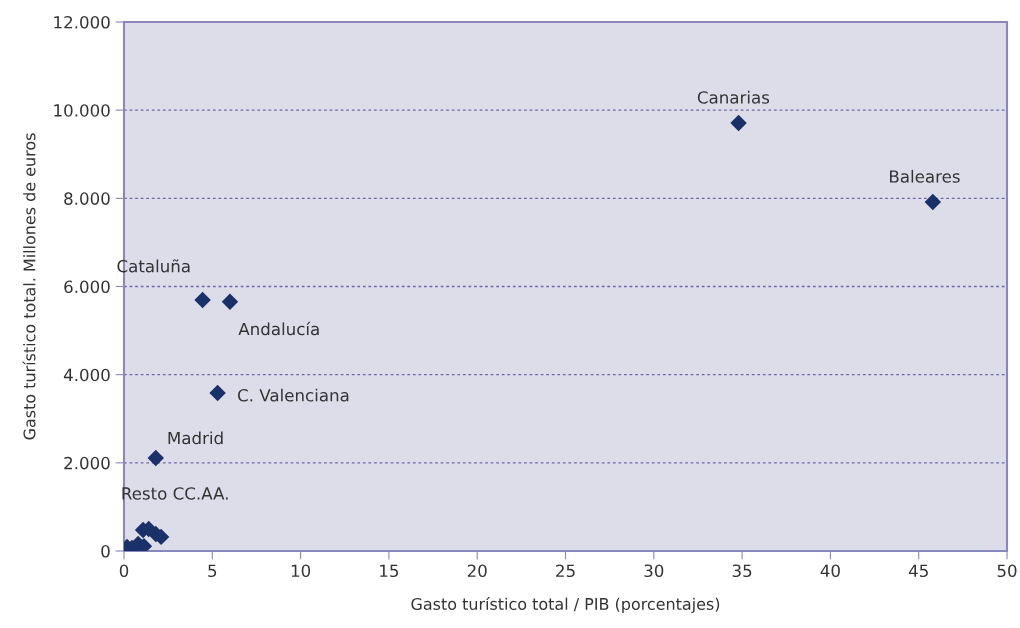 This screenshot has width=1020, height=628. Describe the element at coordinates (195, 438) in the screenshot. I see `annotation: Madrid` at that location.